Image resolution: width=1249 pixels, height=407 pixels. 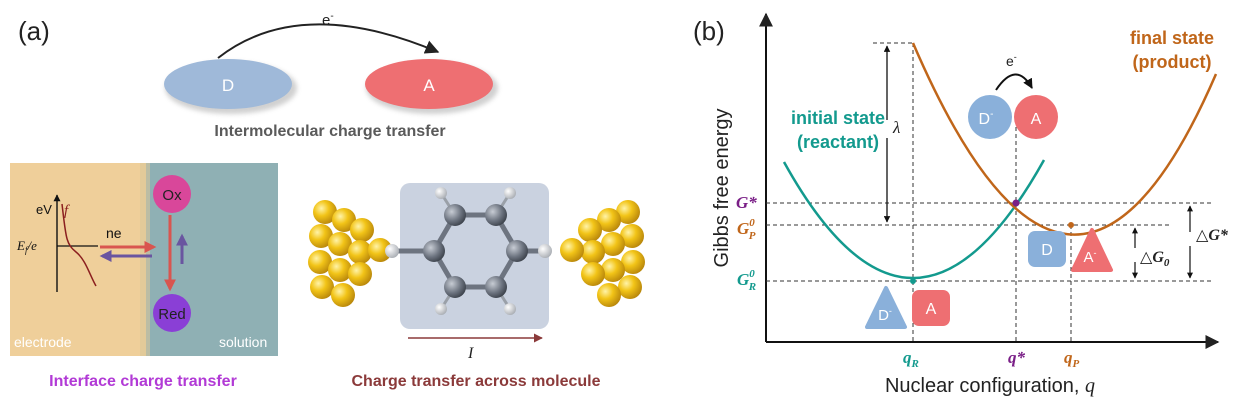 I want to click on left-acceptor-label: A, so click(x=931, y=309).